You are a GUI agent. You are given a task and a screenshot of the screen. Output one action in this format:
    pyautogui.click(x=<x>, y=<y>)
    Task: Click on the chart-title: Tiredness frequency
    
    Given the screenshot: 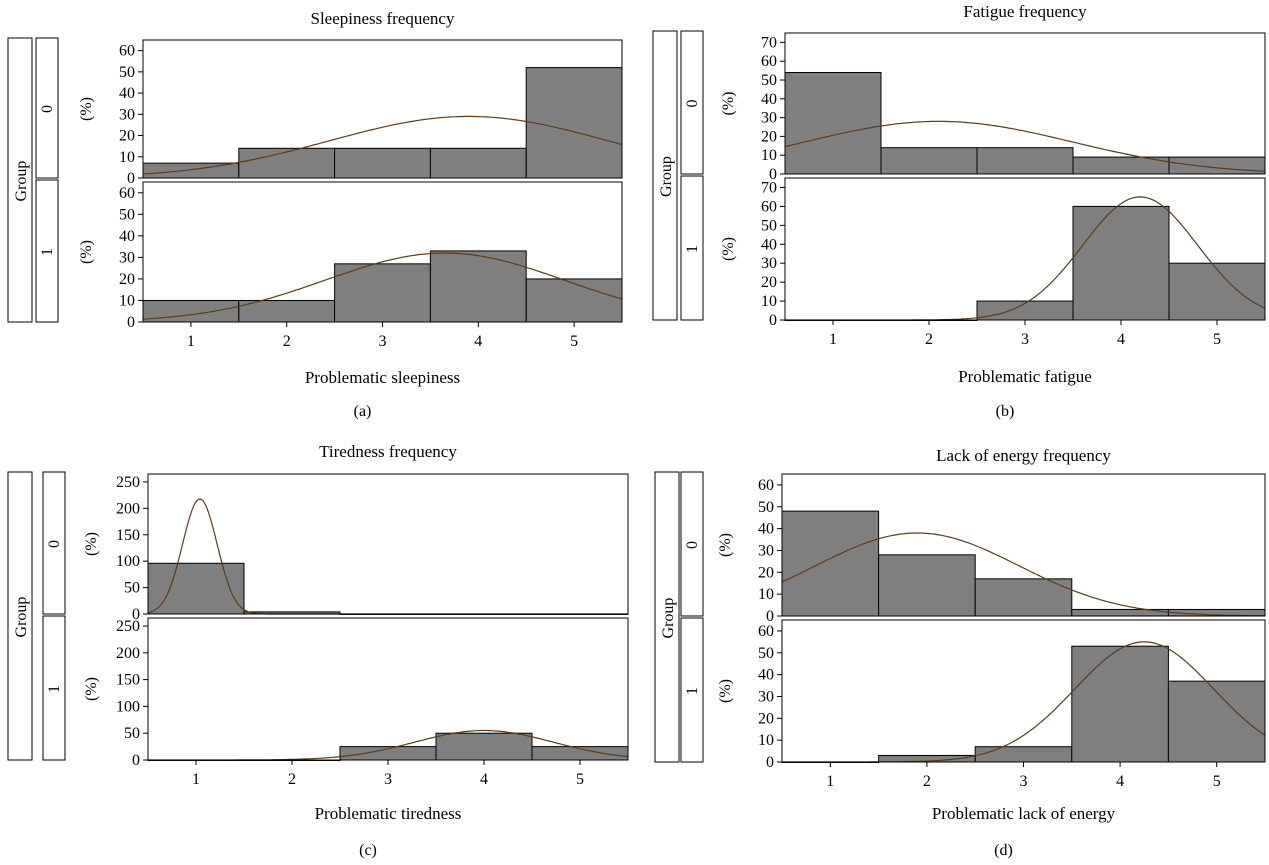 What is the action you would take?
    pyautogui.click(x=388, y=451)
    